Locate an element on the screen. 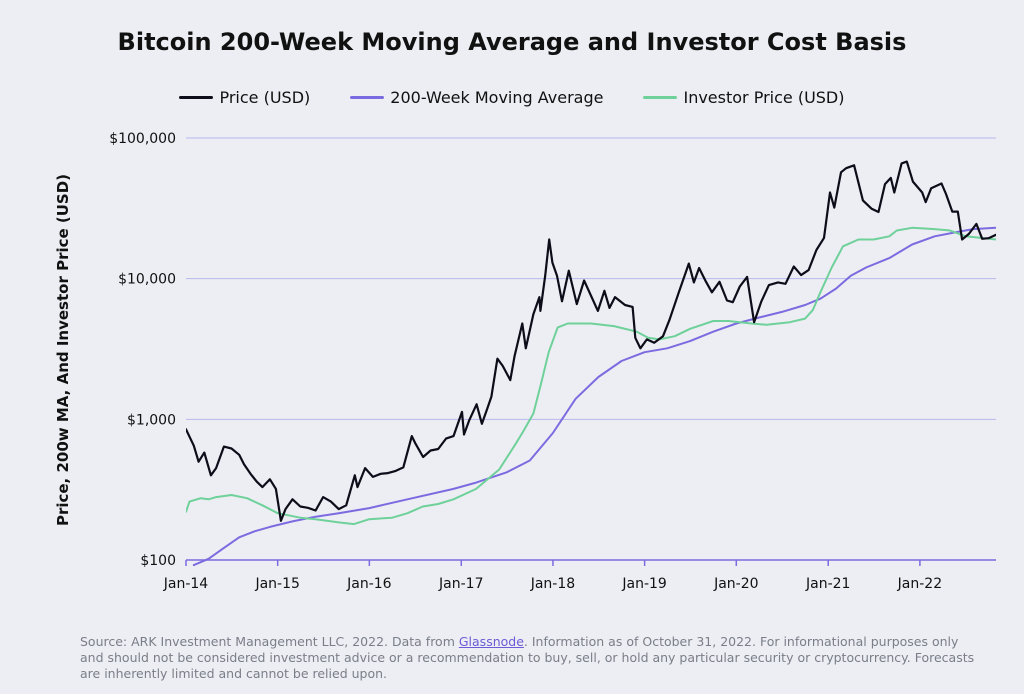 The height and width of the screenshot is (694, 1024). x-tick-label: Jan-17 is located at coordinates (460, 584).